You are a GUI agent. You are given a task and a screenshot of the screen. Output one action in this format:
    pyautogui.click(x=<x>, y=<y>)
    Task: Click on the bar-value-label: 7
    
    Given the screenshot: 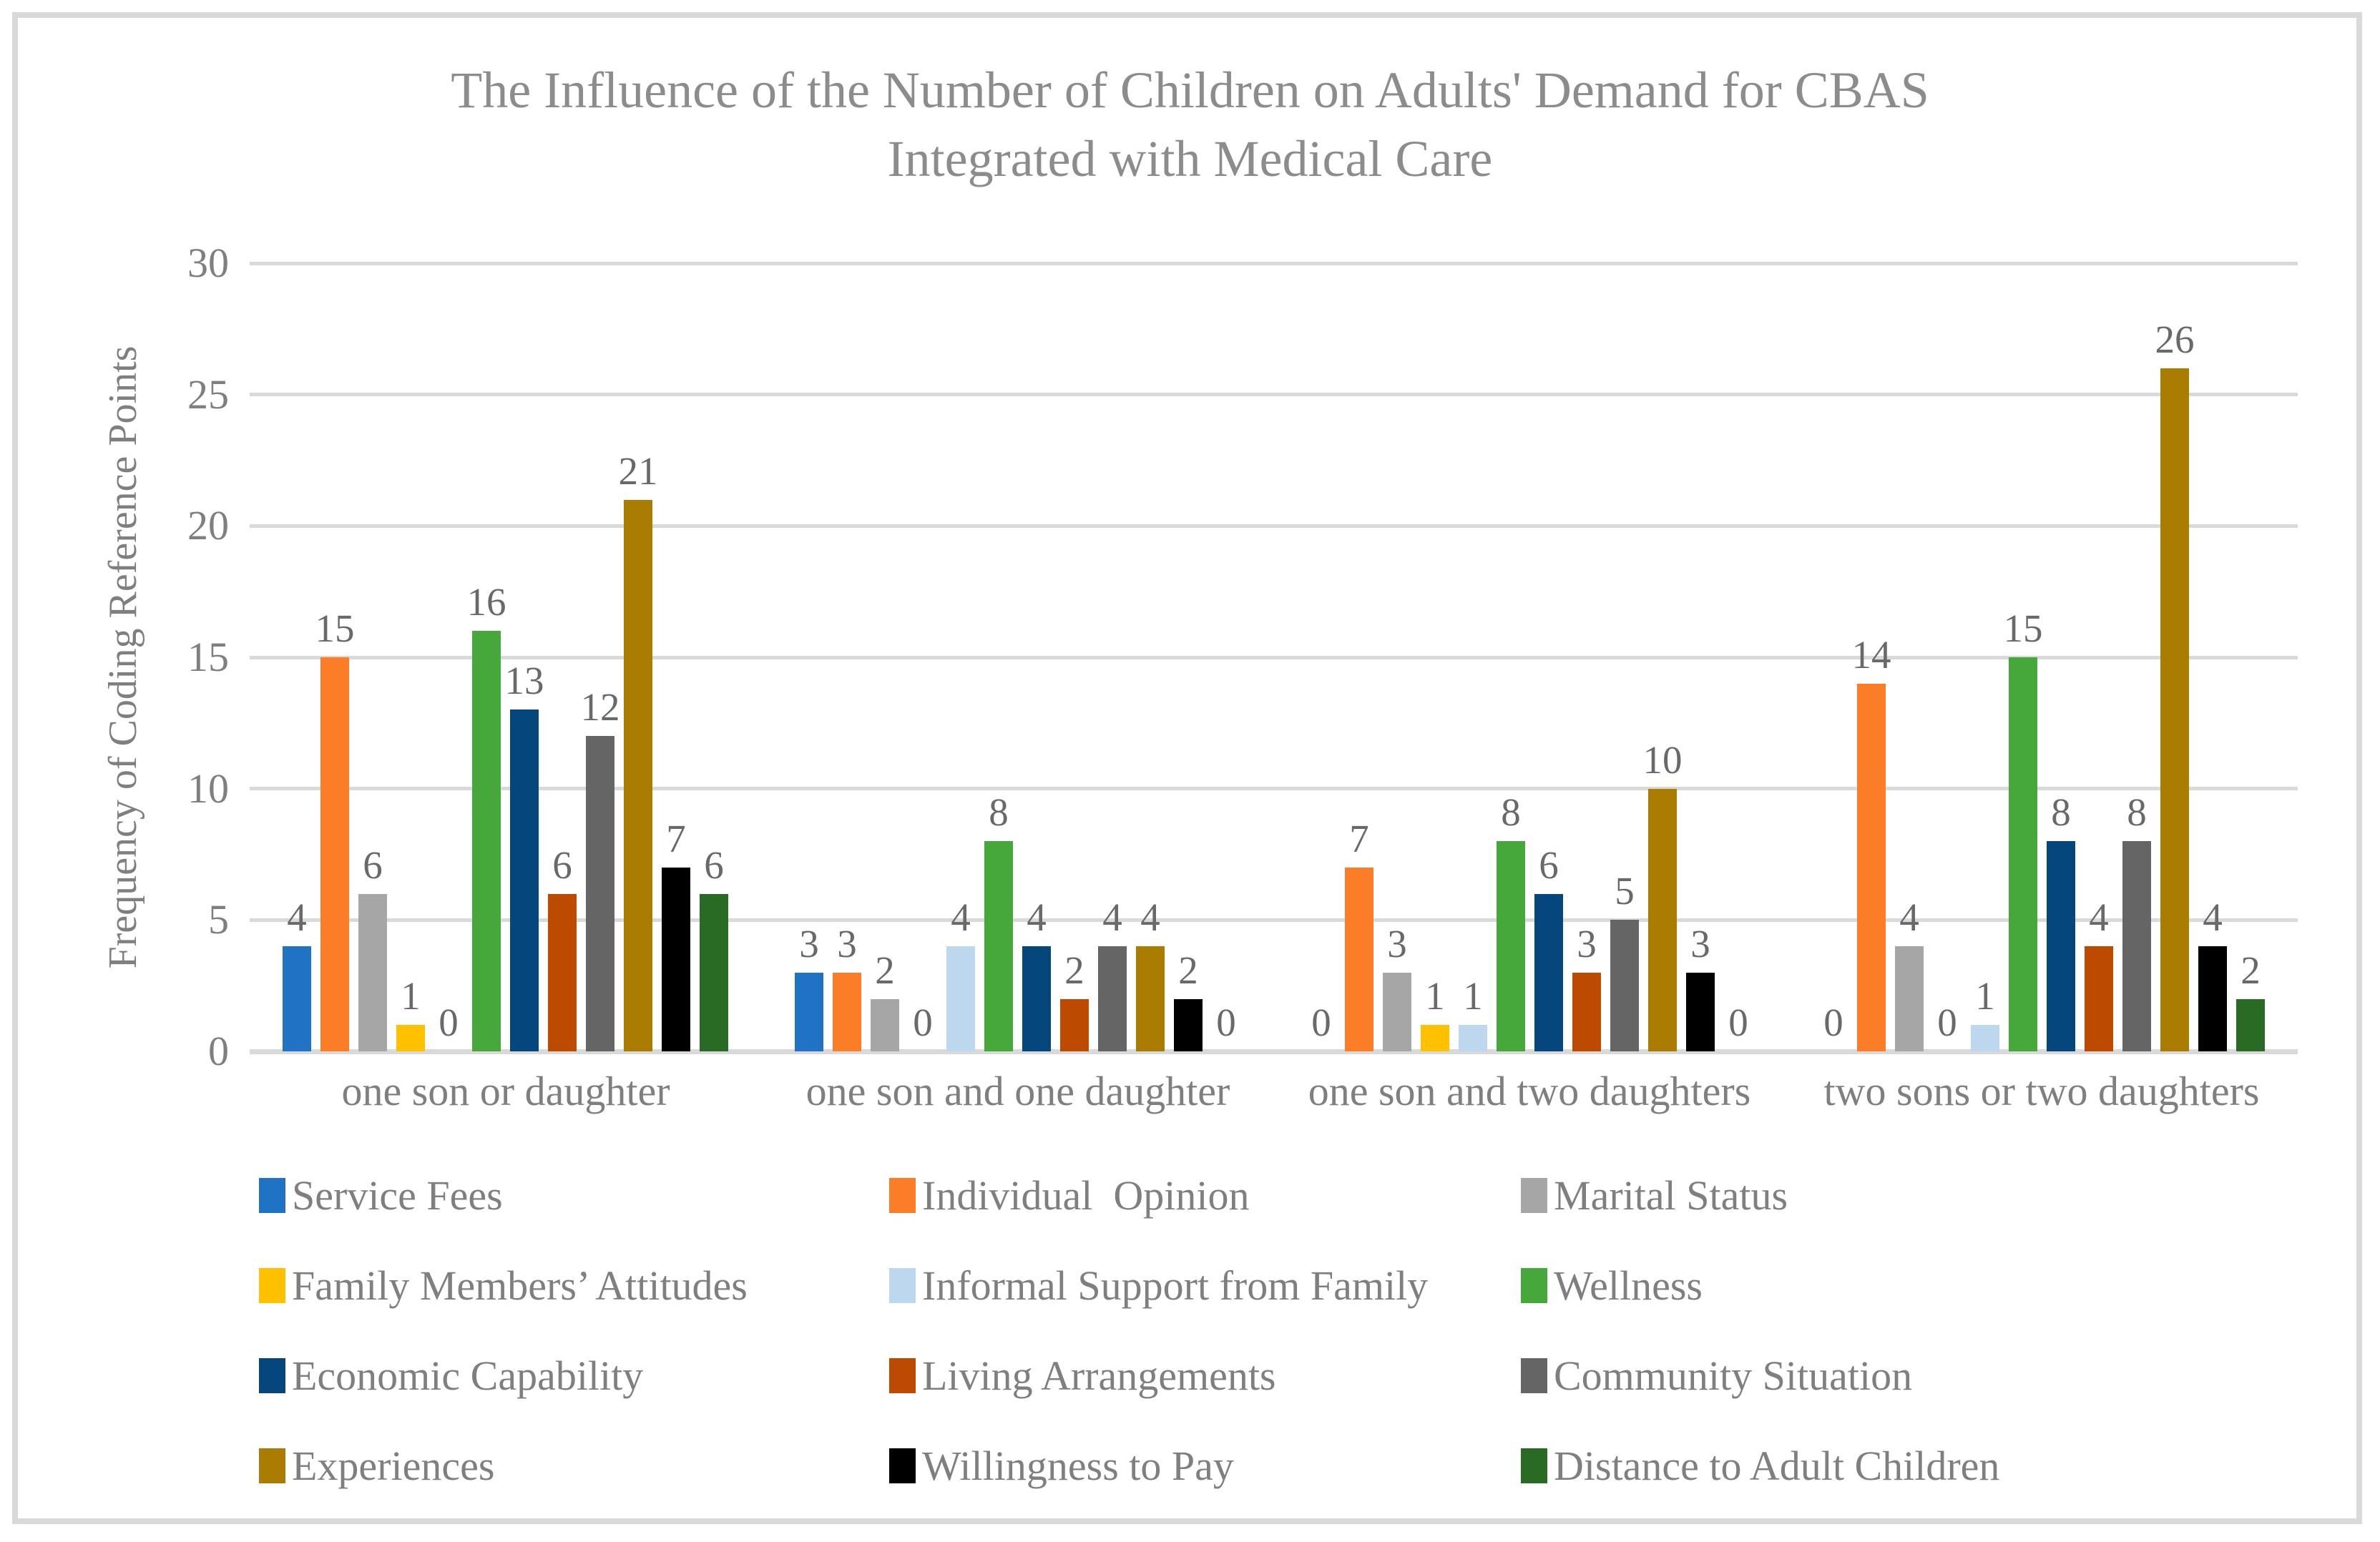 What is the action you would take?
    pyautogui.click(x=1359, y=838)
    